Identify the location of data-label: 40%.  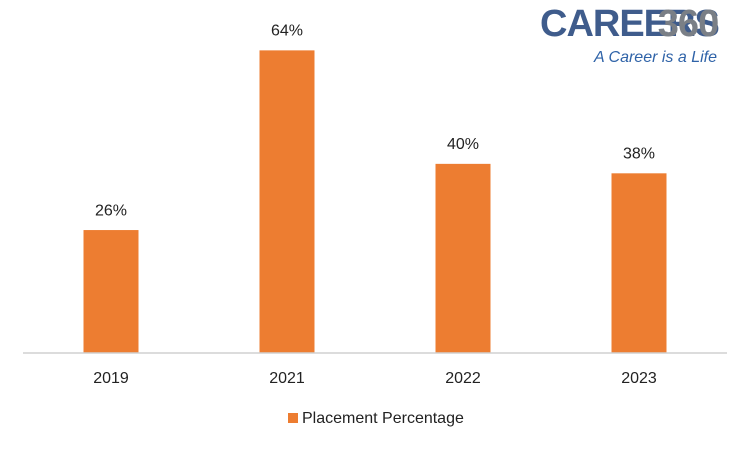
(463, 144).